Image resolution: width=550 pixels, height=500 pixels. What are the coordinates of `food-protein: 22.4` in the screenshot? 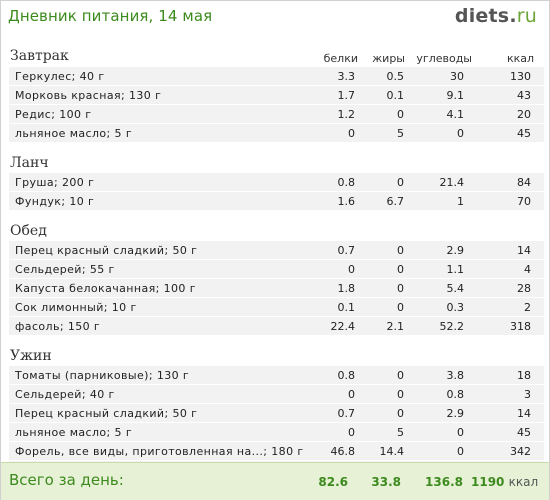 It's located at (343, 326).